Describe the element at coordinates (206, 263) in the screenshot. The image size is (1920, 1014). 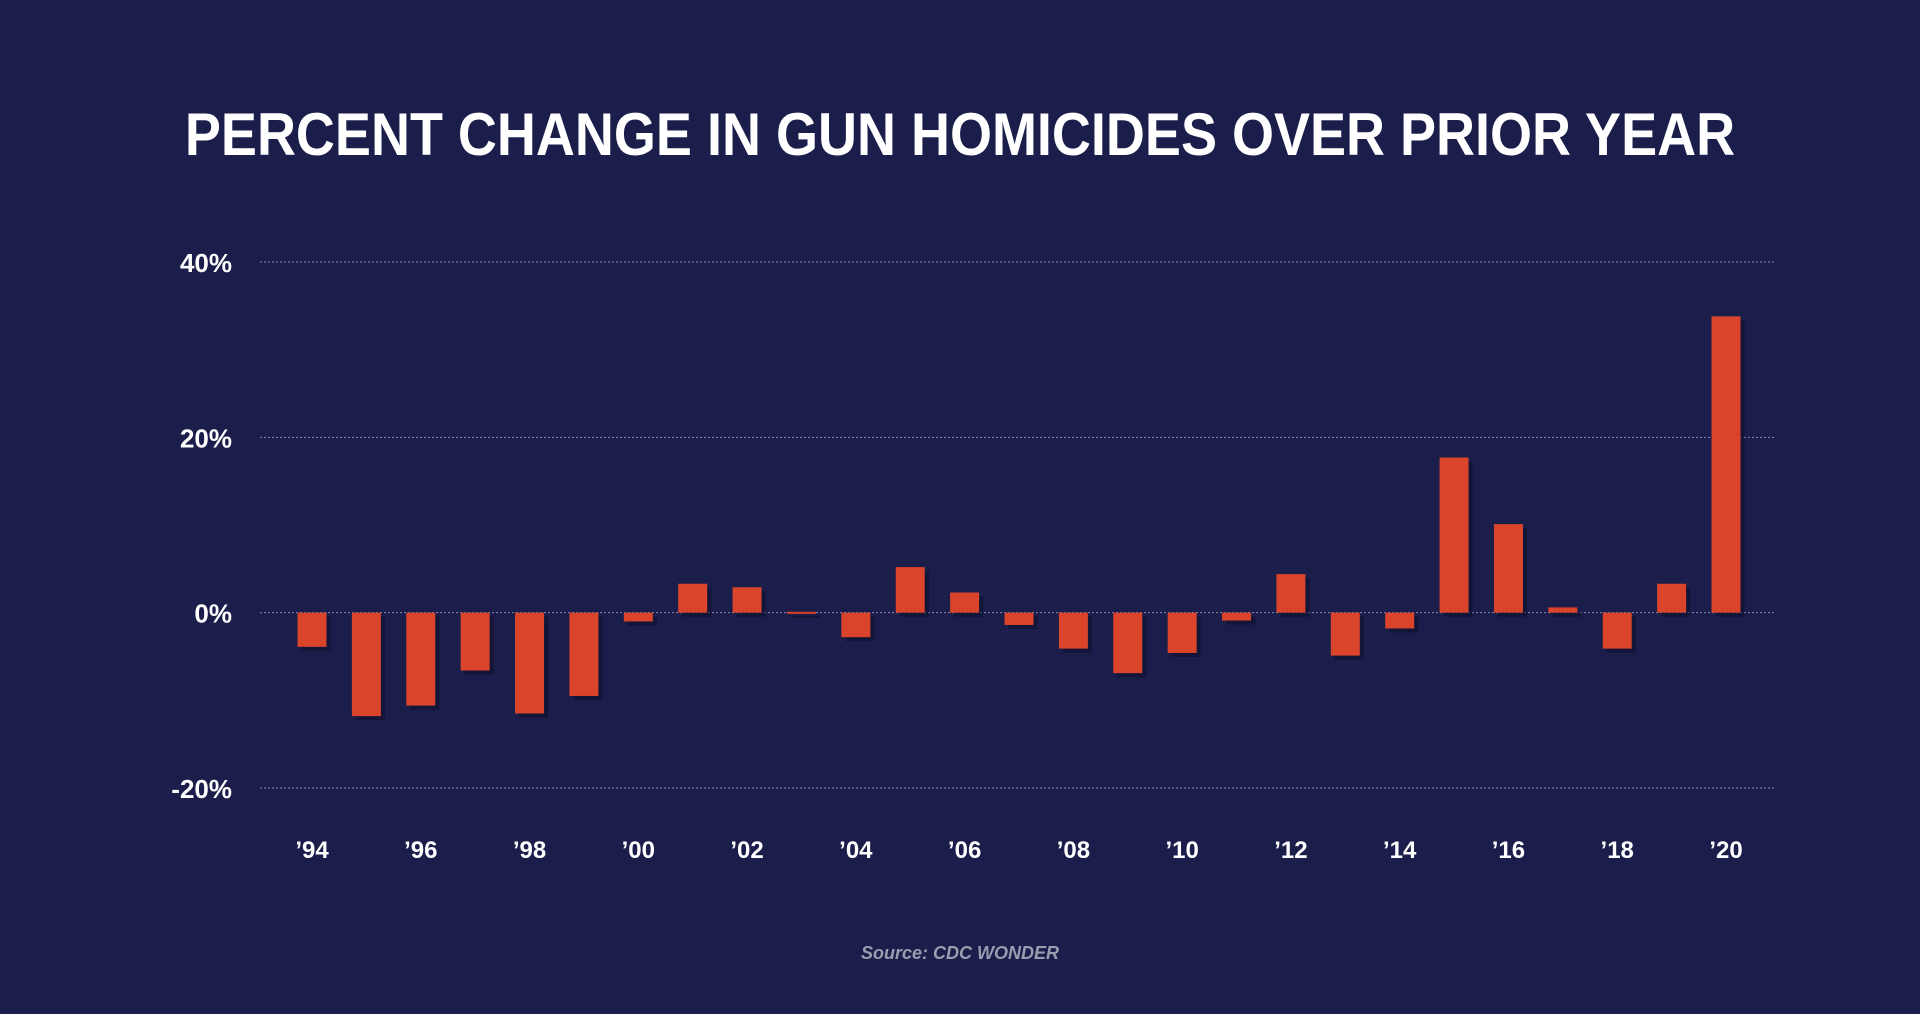
I see `y-tick-label: 40%` at that location.